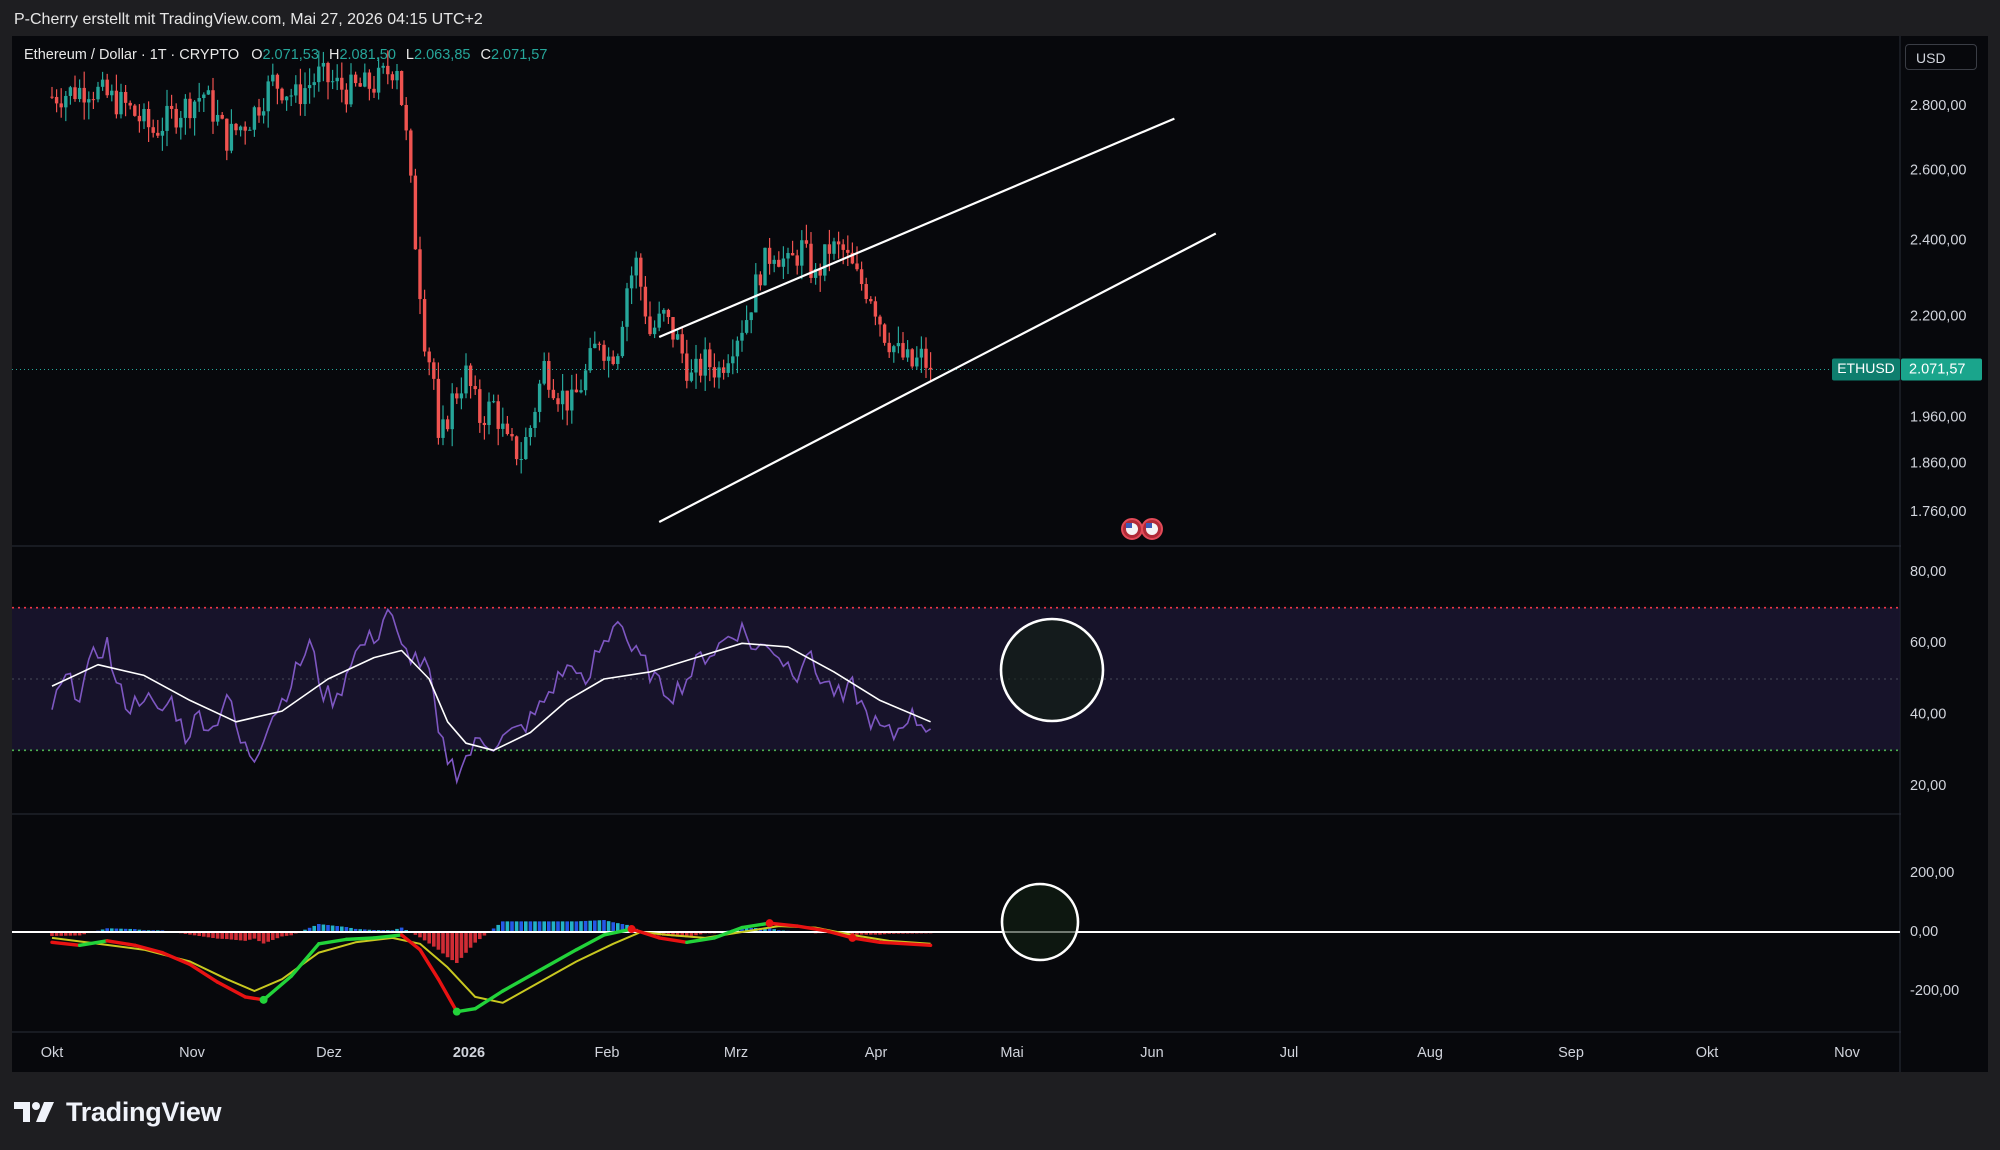 Image resolution: width=2000 pixels, height=1150 pixels. I want to click on time-tick-label: Dez, so click(329, 1053).